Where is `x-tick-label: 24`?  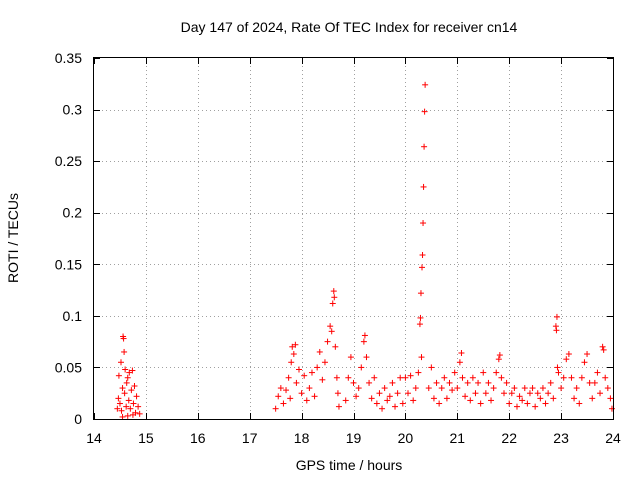
x-tick-label: 24 is located at coordinates (613, 438).